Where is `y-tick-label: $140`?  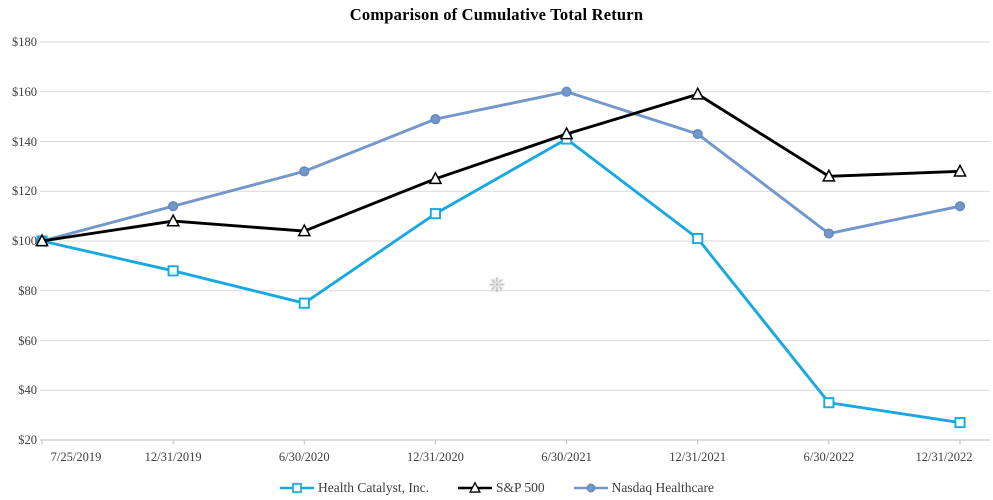 y-tick-label: $140 is located at coordinates (24, 141).